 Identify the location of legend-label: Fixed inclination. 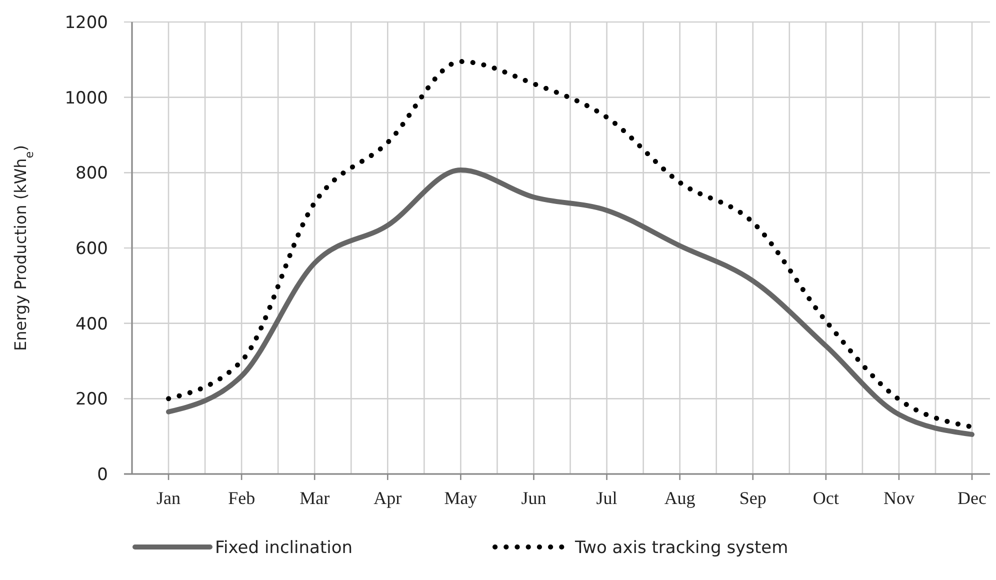
(284, 548).